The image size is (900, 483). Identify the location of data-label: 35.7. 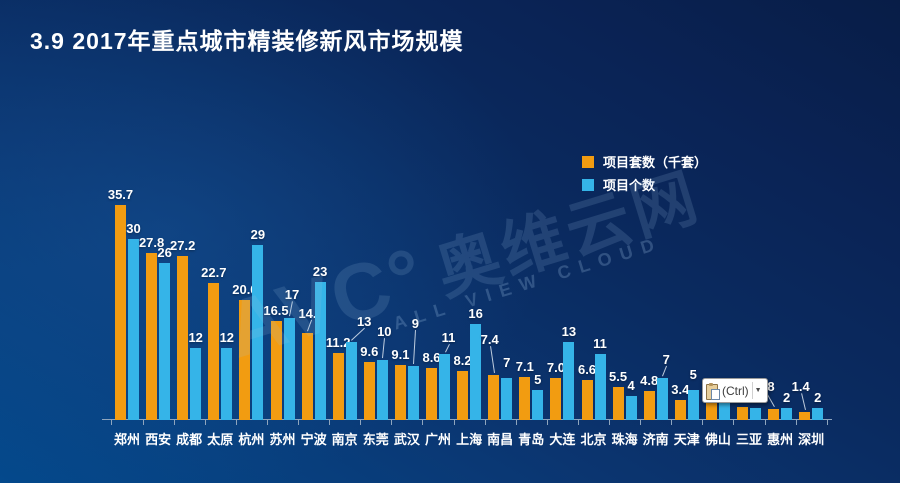
(120, 194).